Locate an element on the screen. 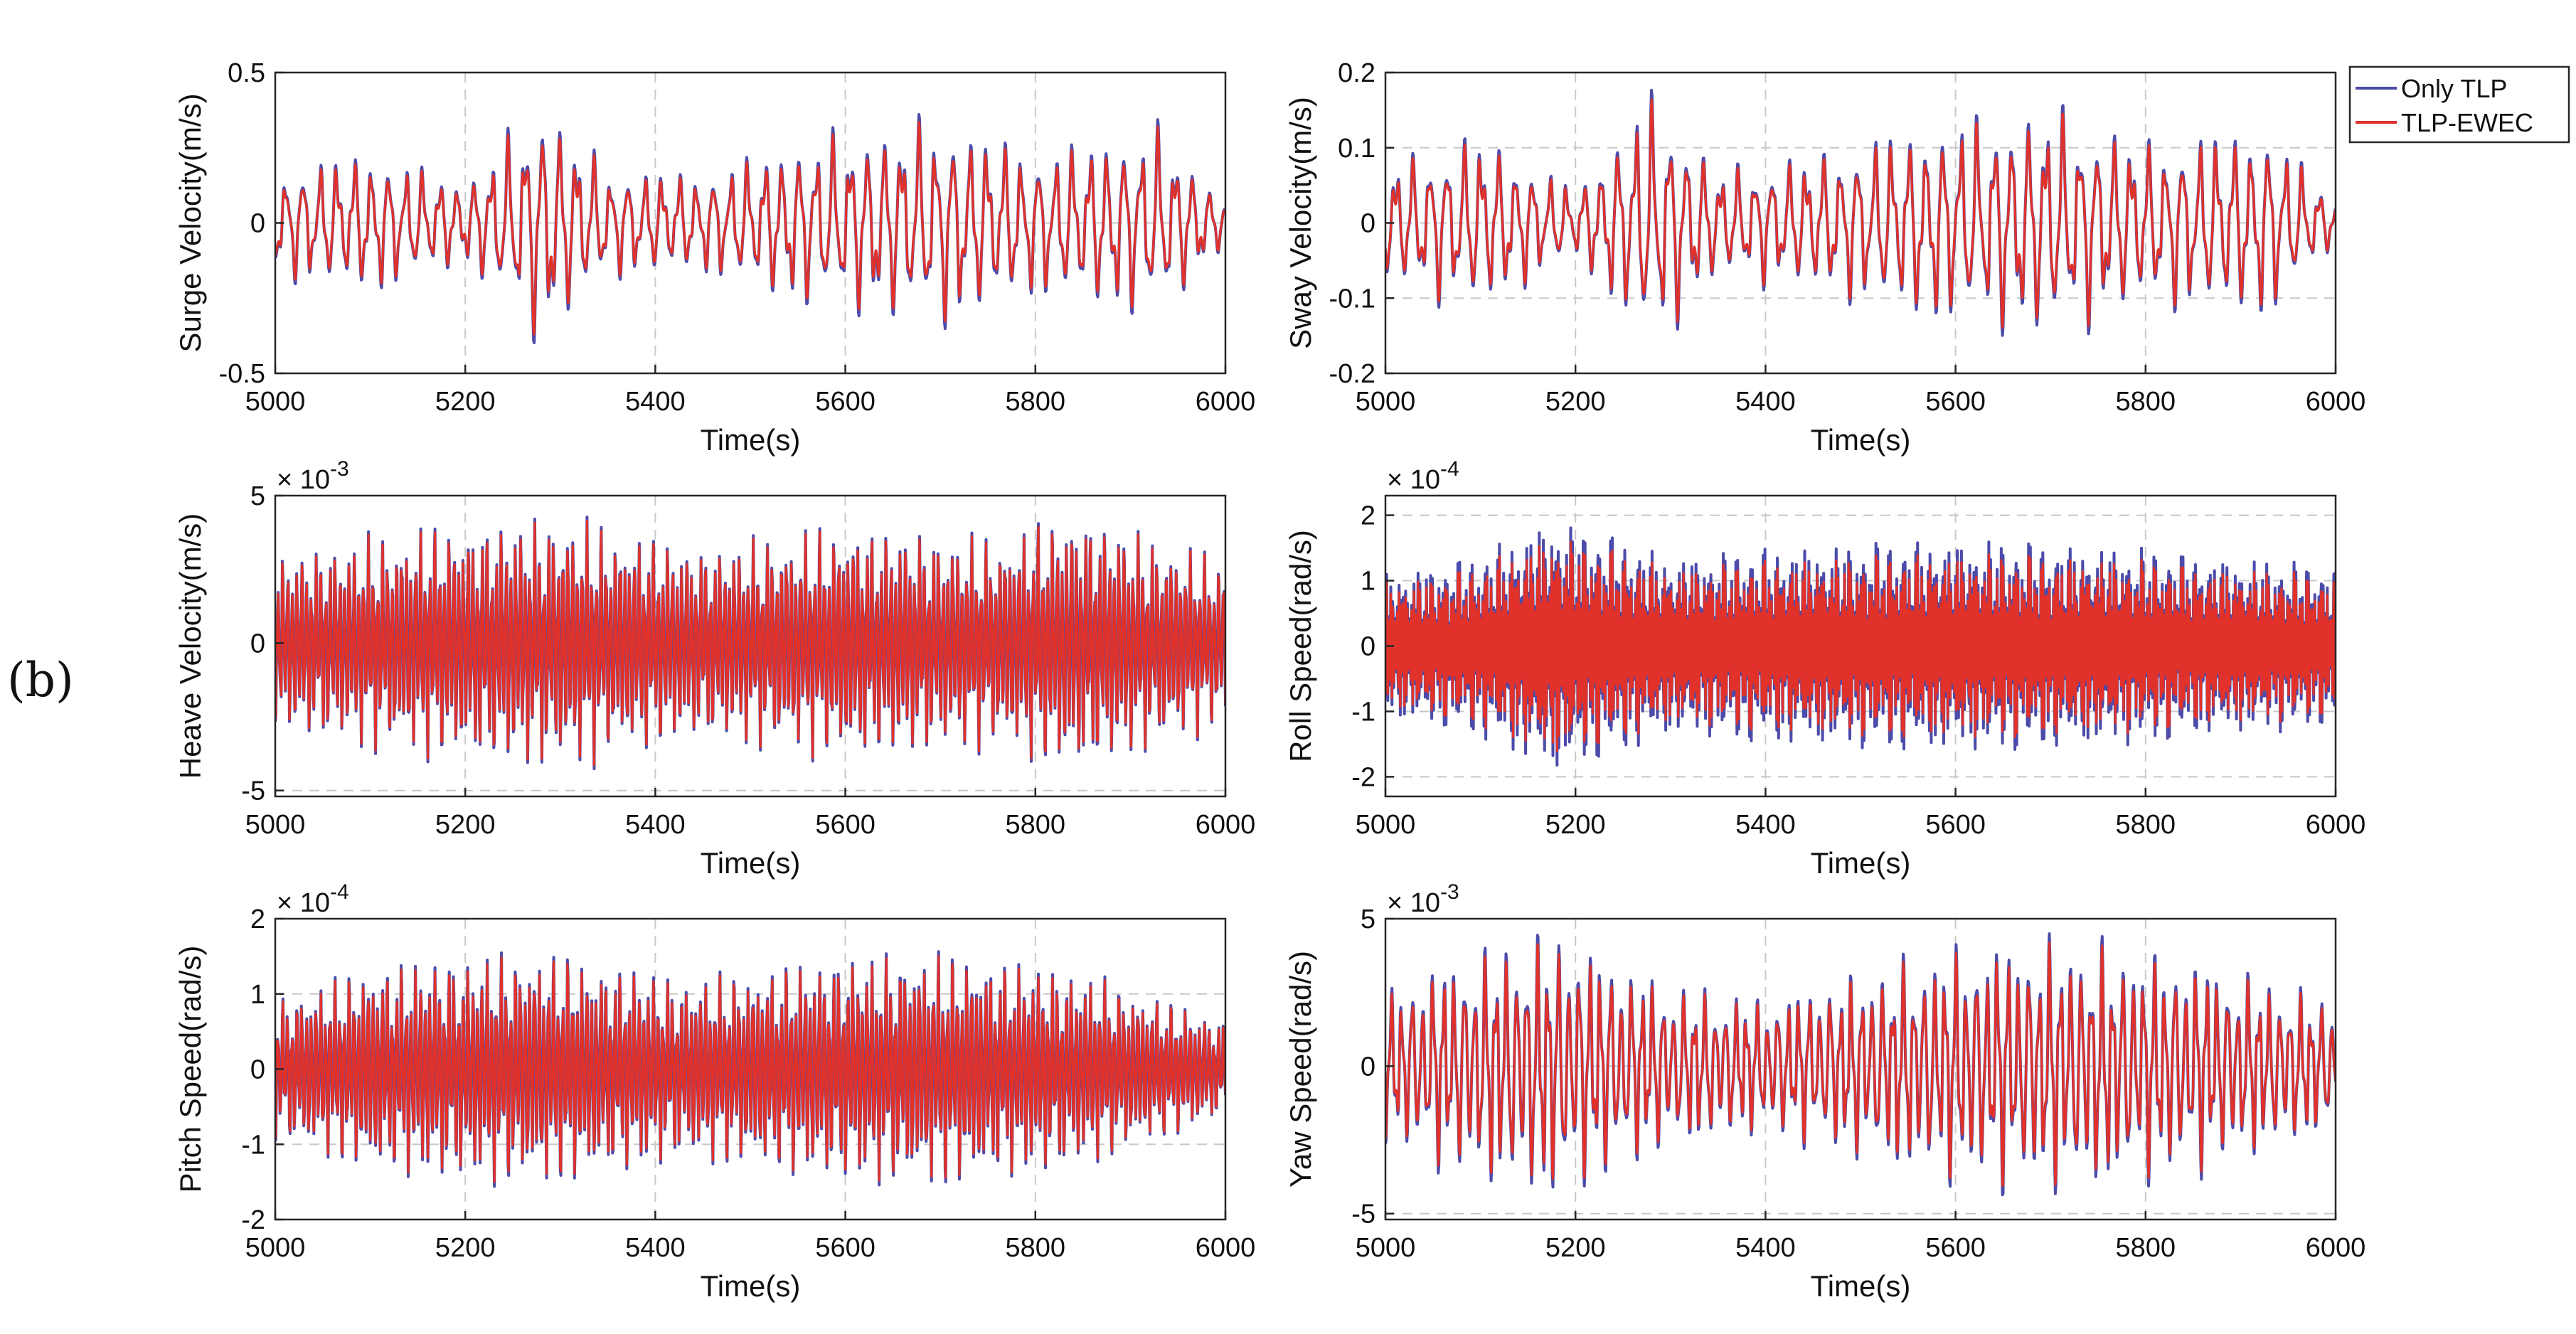  legend: Only TLP TLP-EWEC is located at coordinates (2459, 104).